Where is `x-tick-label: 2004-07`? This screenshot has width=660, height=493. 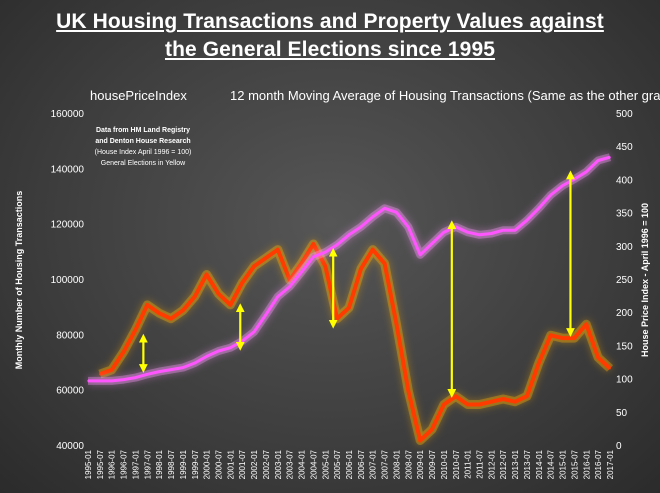 x-tick-label: 2004-07 is located at coordinates (313, 464).